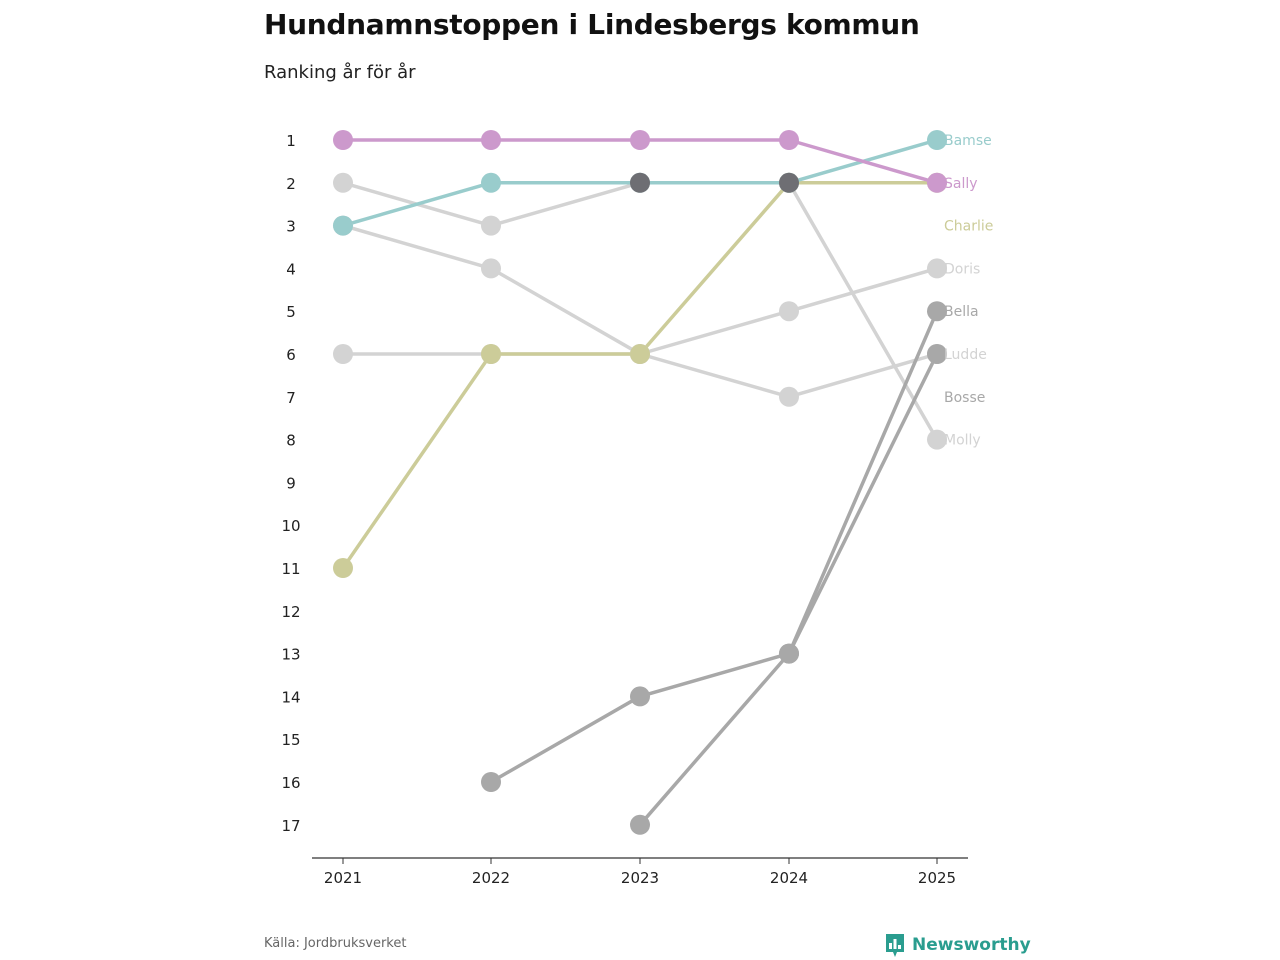 The width and height of the screenshot is (1280, 960). What do you see at coordinates (962, 269) in the screenshot?
I see `end-label-doris: Doris` at bounding box center [962, 269].